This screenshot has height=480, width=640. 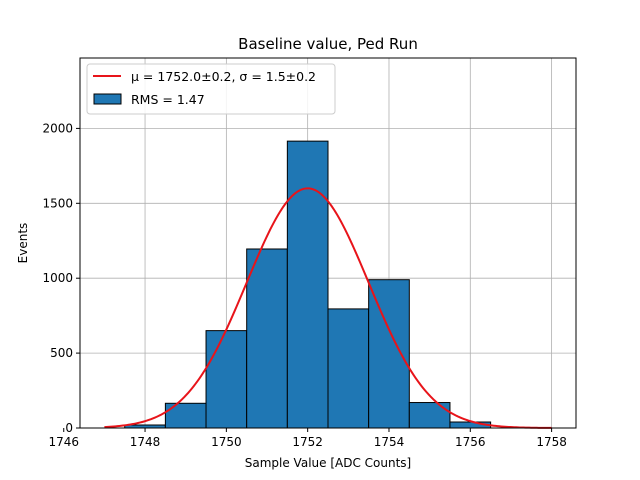 What do you see at coordinates (328, 44) in the screenshot?
I see `chart-title: Baseline value, Ped Run` at bounding box center [328, 44].